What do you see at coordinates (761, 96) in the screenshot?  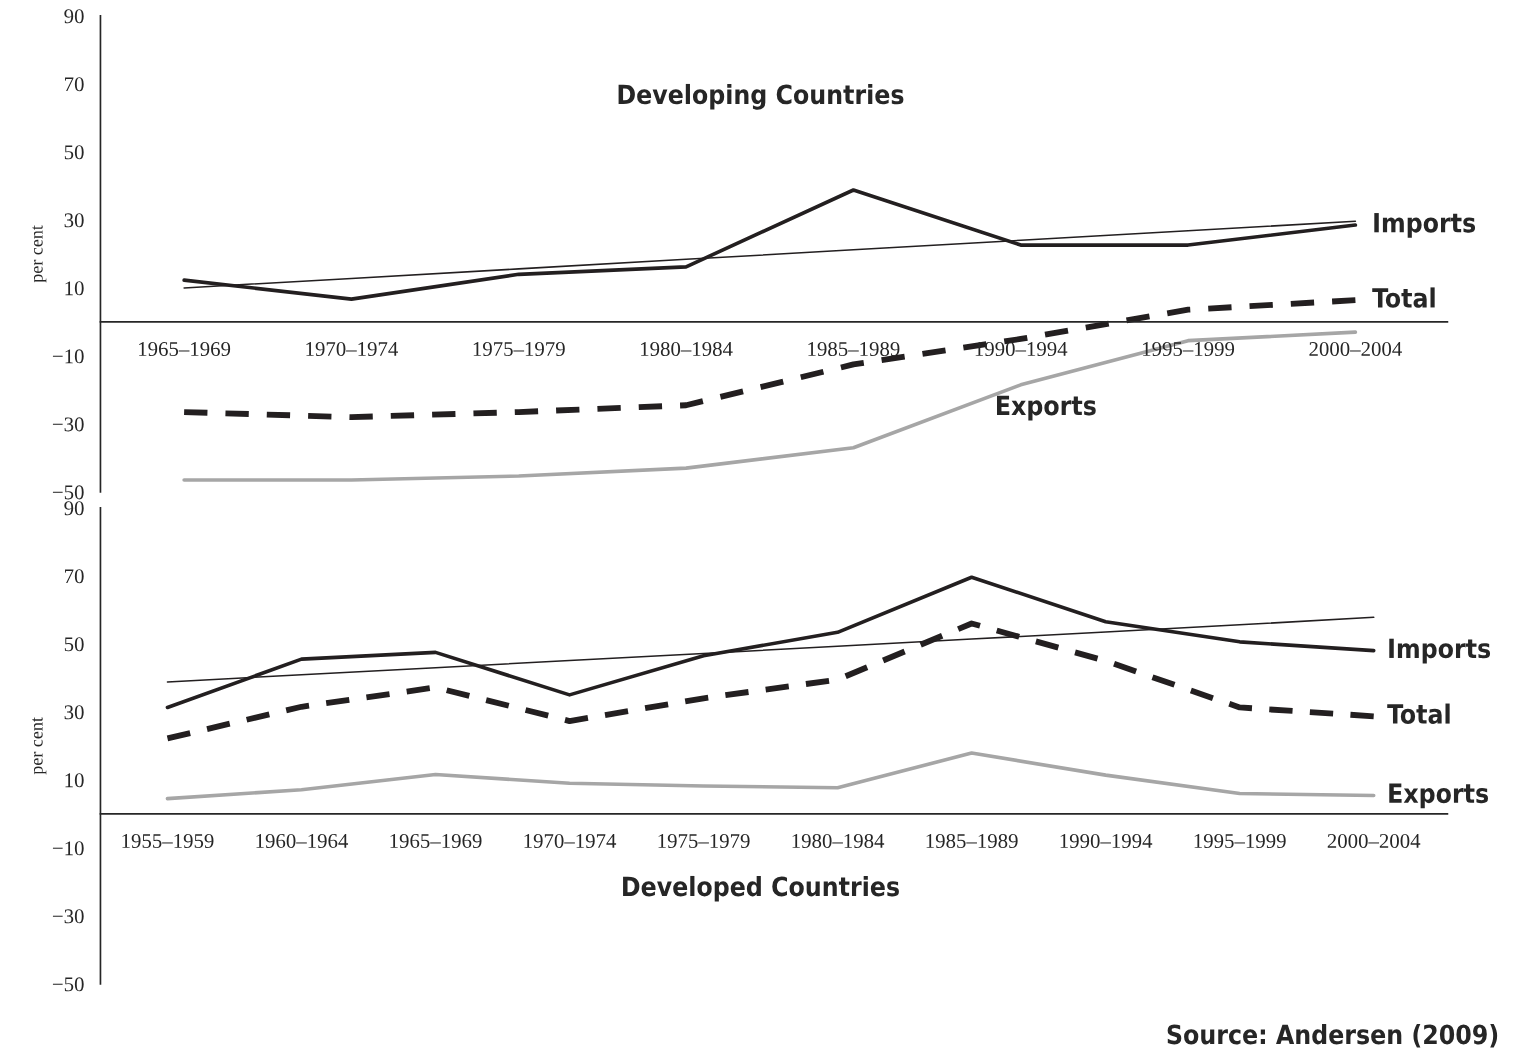 I see `text: Developing Countries` at bounding box center [761, 96].